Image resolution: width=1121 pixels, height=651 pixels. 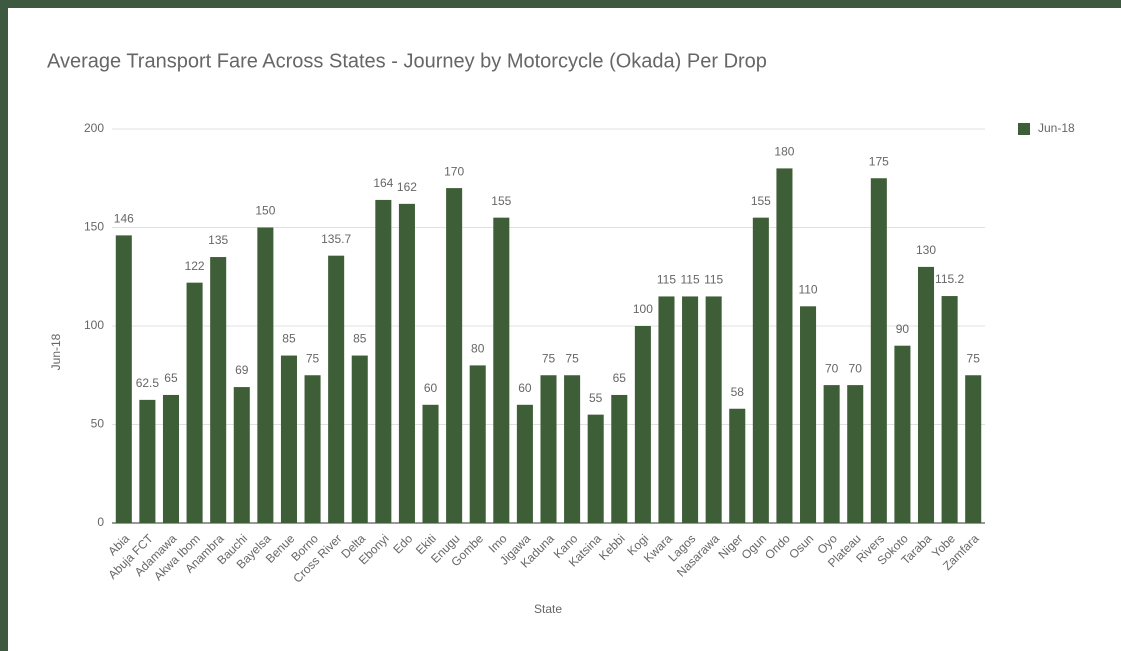 I want to click on data-label: 135, so click(x=218, y=240).